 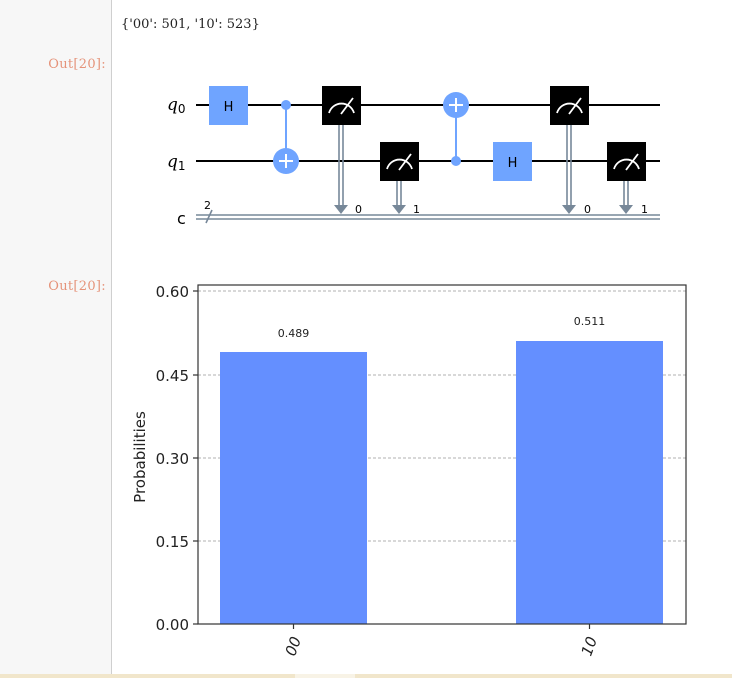 What do you see at coordinates (570, 151) in the screenshot?
I see `measure-gate-q0-c0-second: 0` at bounding box center [570, 151].